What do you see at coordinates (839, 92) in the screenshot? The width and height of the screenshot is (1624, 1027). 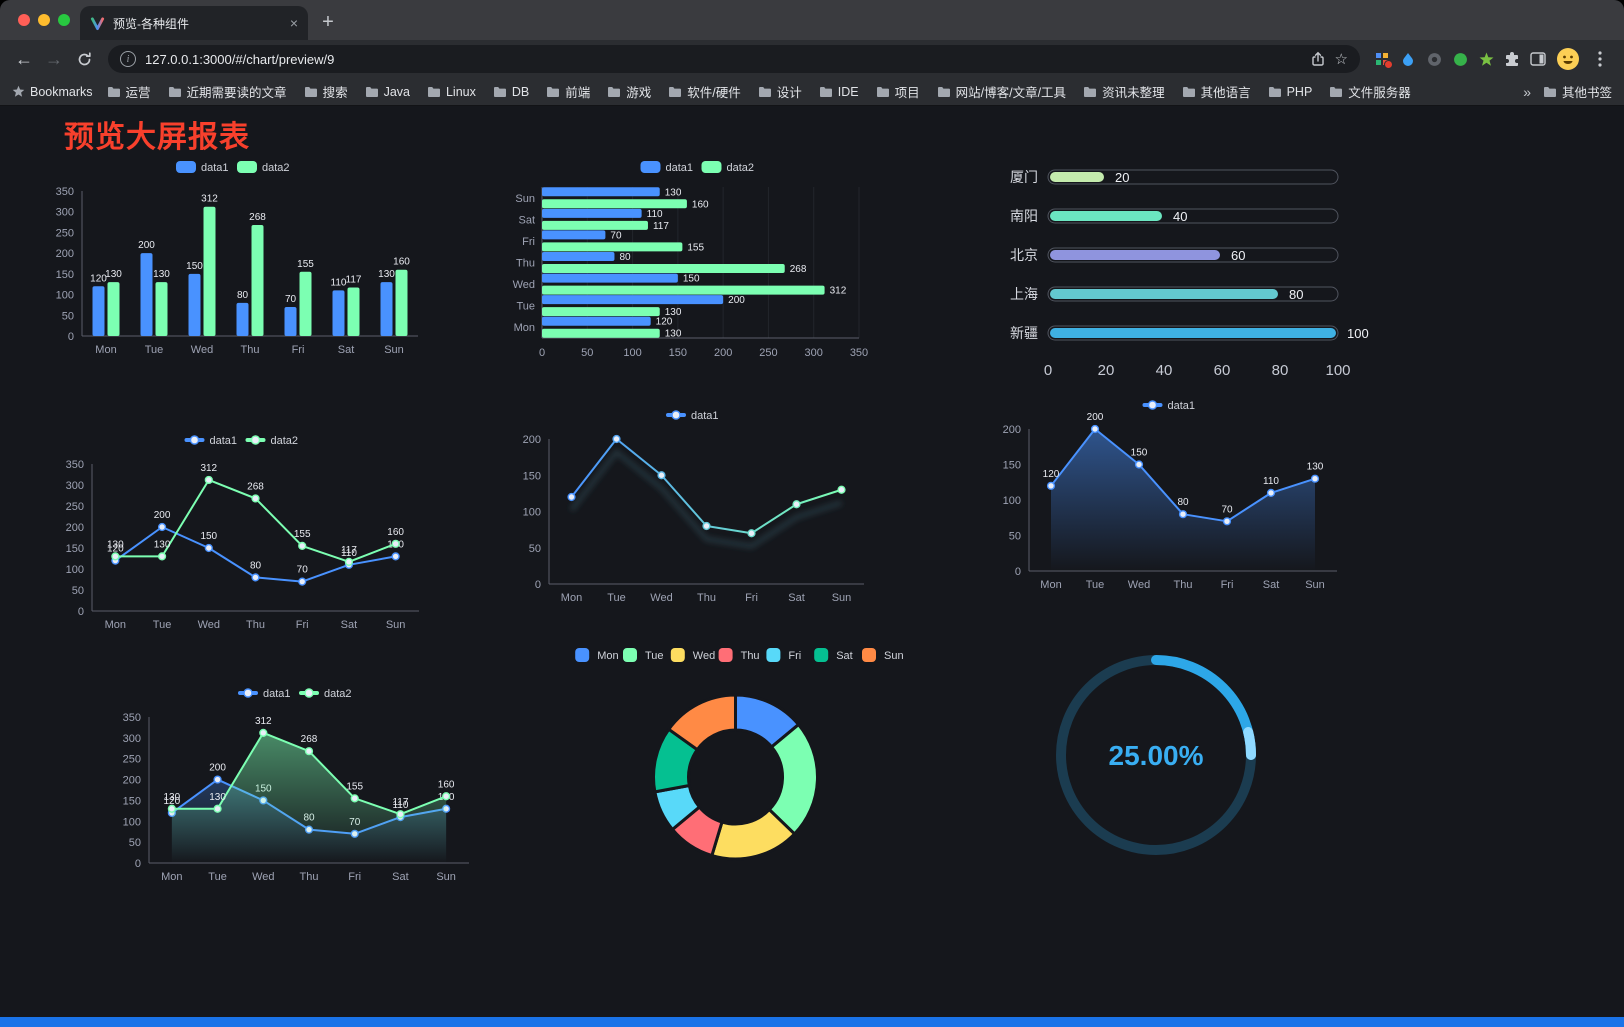 I see `bookmark-folder: IDE` at bounding box center [839, 92].